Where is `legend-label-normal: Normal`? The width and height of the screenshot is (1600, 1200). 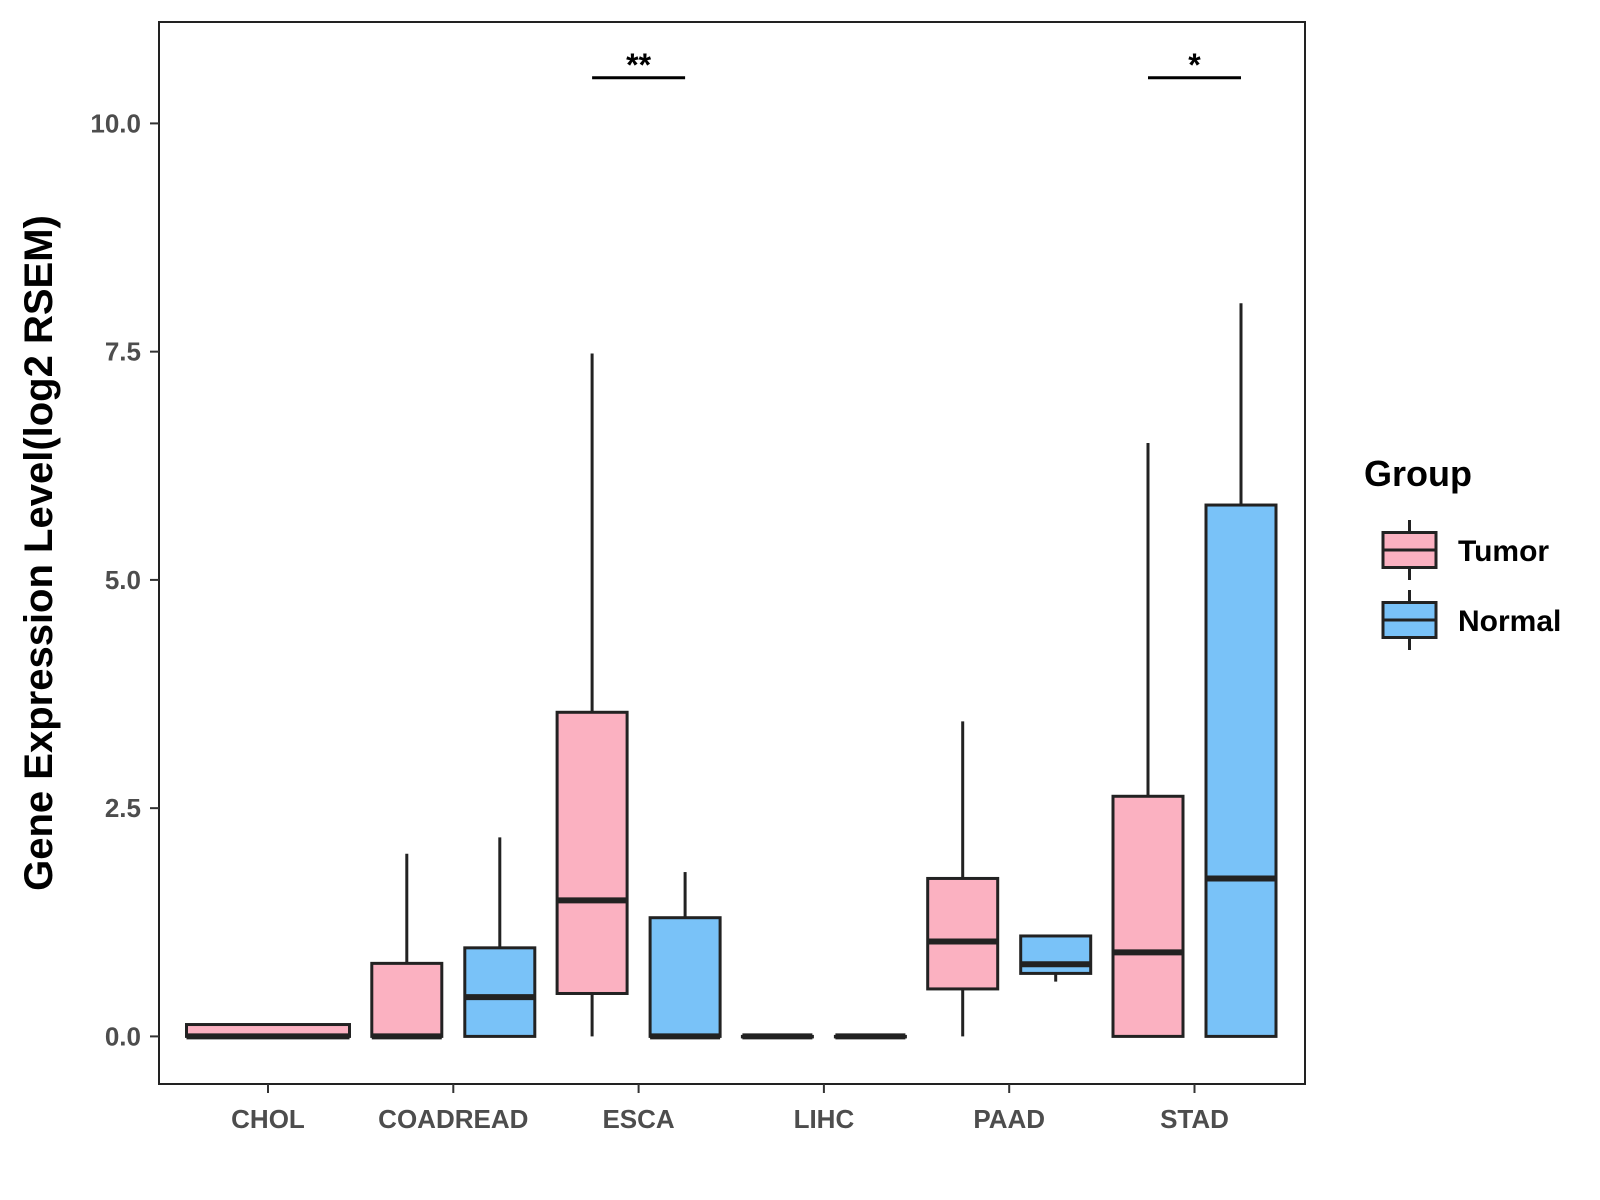 legend-label-normal: Normal is located at coordinates (1509, 621).